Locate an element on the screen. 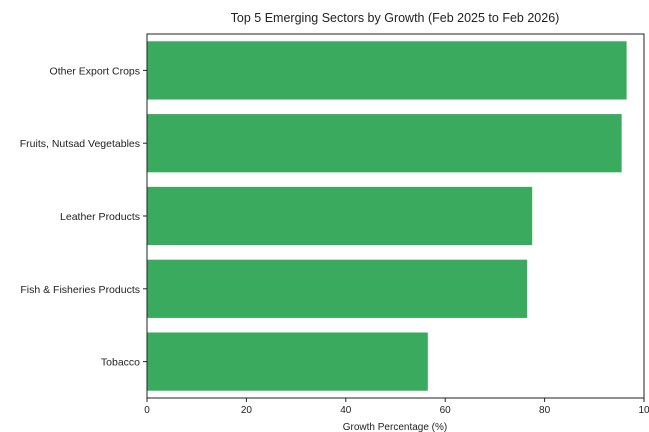 Image resolution: width=649 pixels, height=432 pixels. x-tick-label-1: 20 is located at coordinates (247, 410).